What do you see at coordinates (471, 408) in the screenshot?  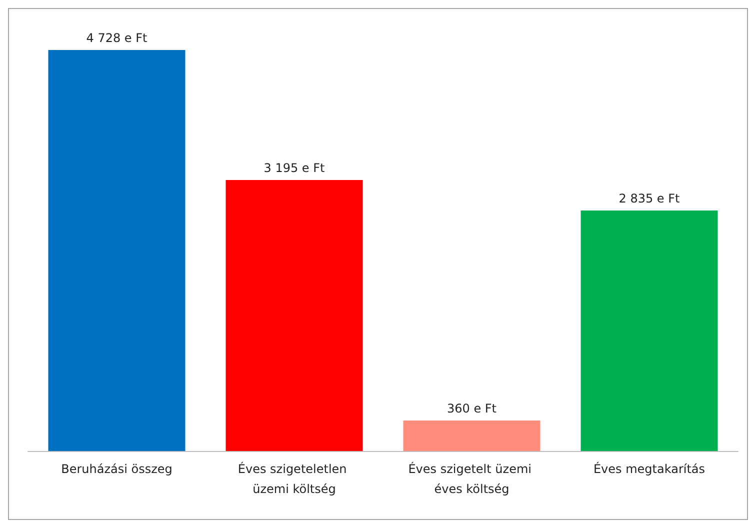 I see `data-label: 360 e Ft` at bounding box center [471, 408].